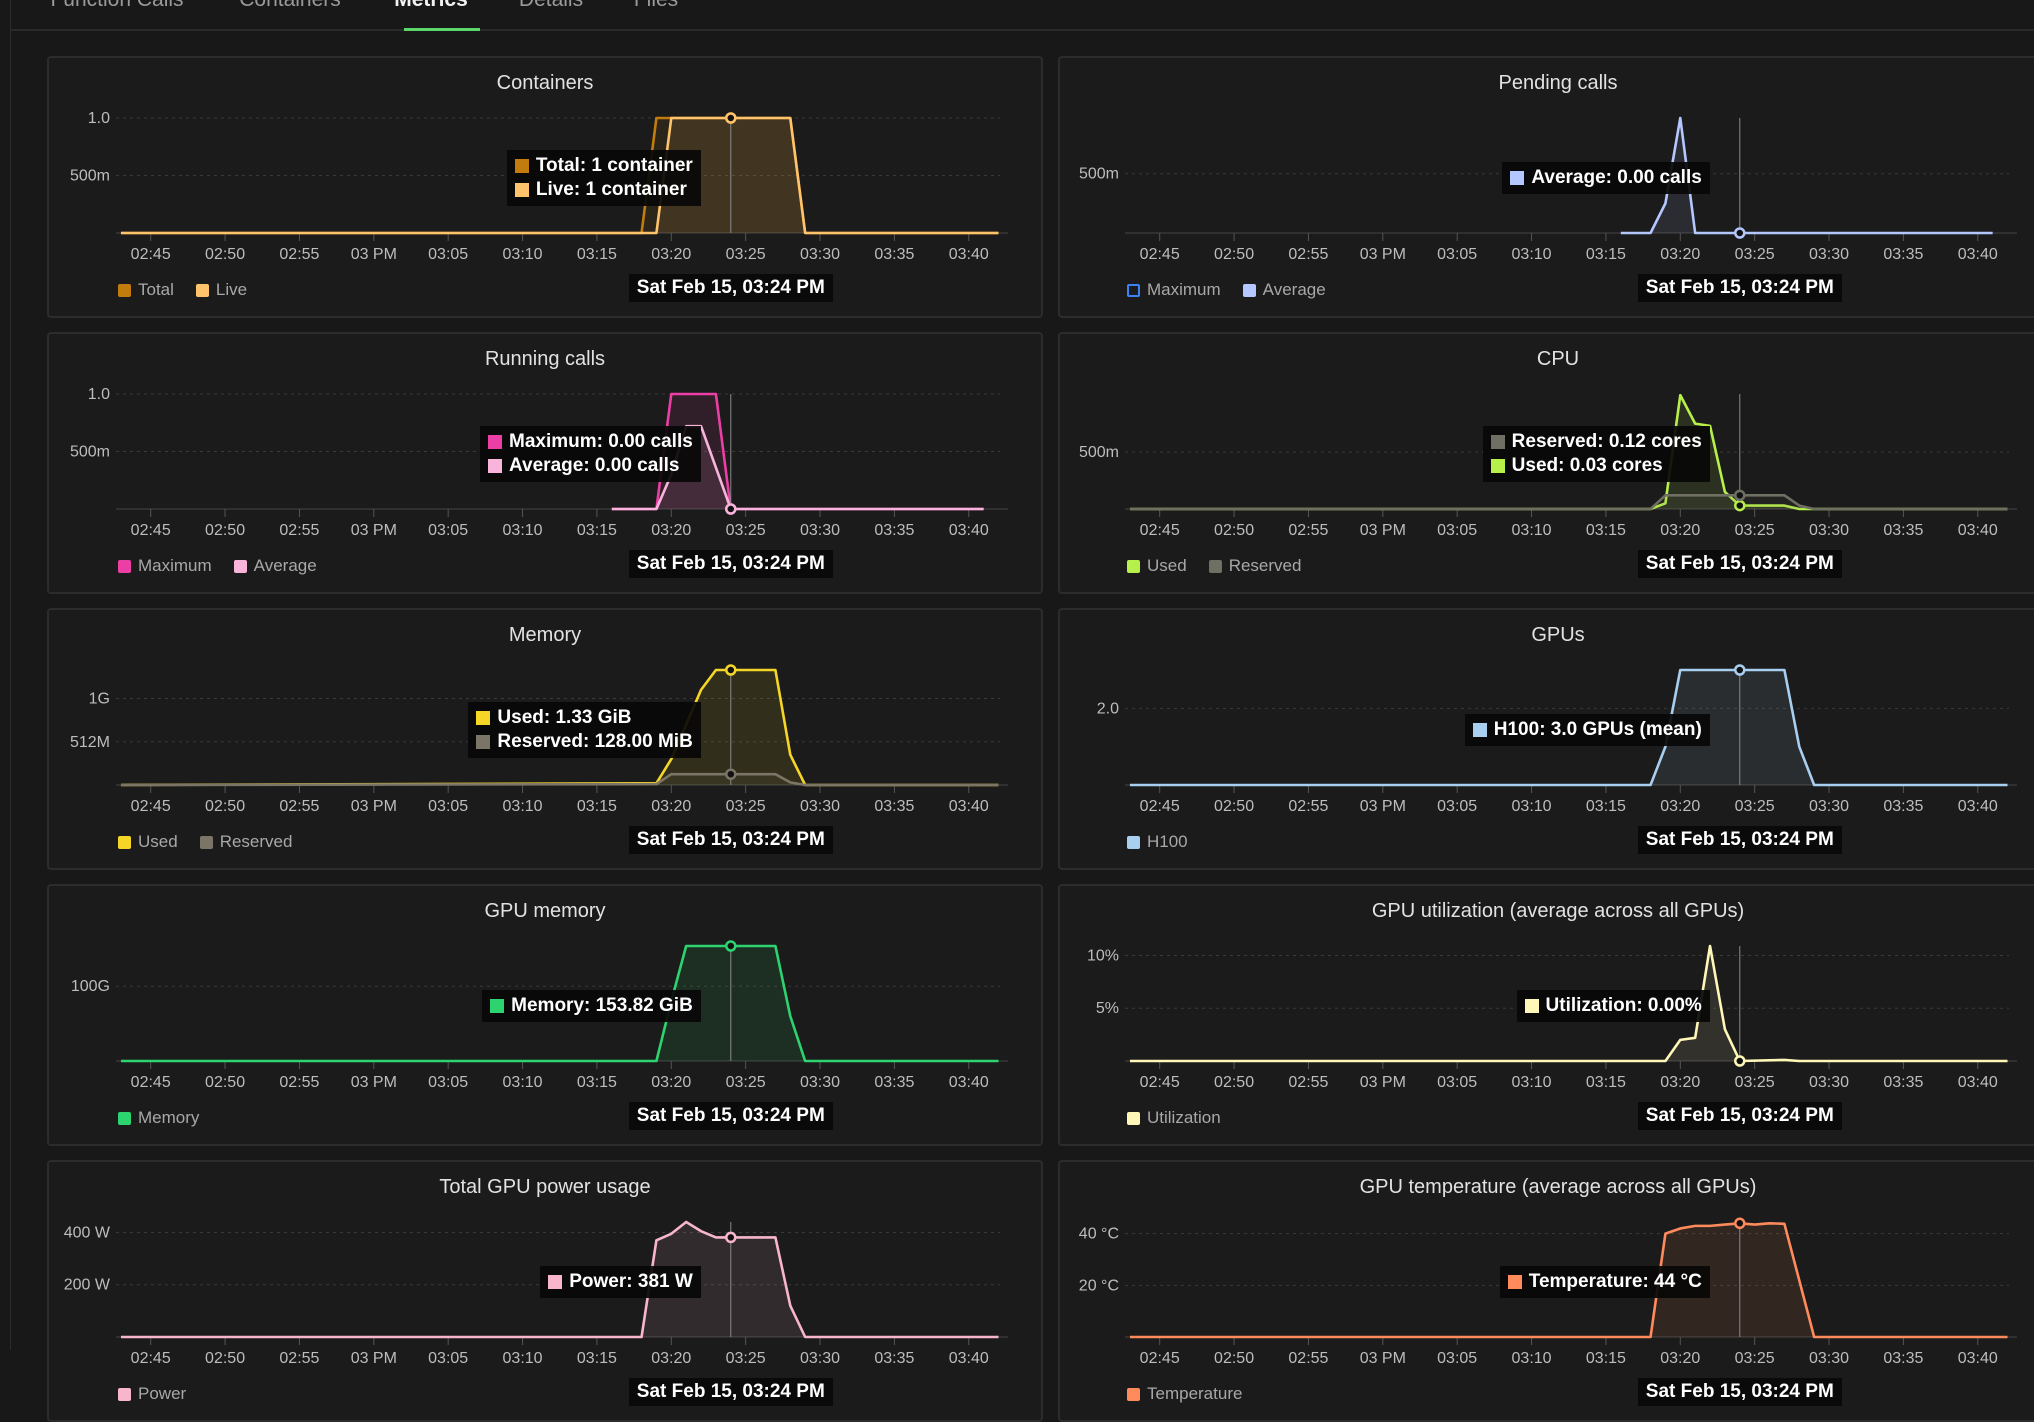 The width and height of the screenshot is (2034, 1422). What do you see at coordinates (731, 509) in the screenshot?
I see `hover-point-average` at bounding box center [731, 509].